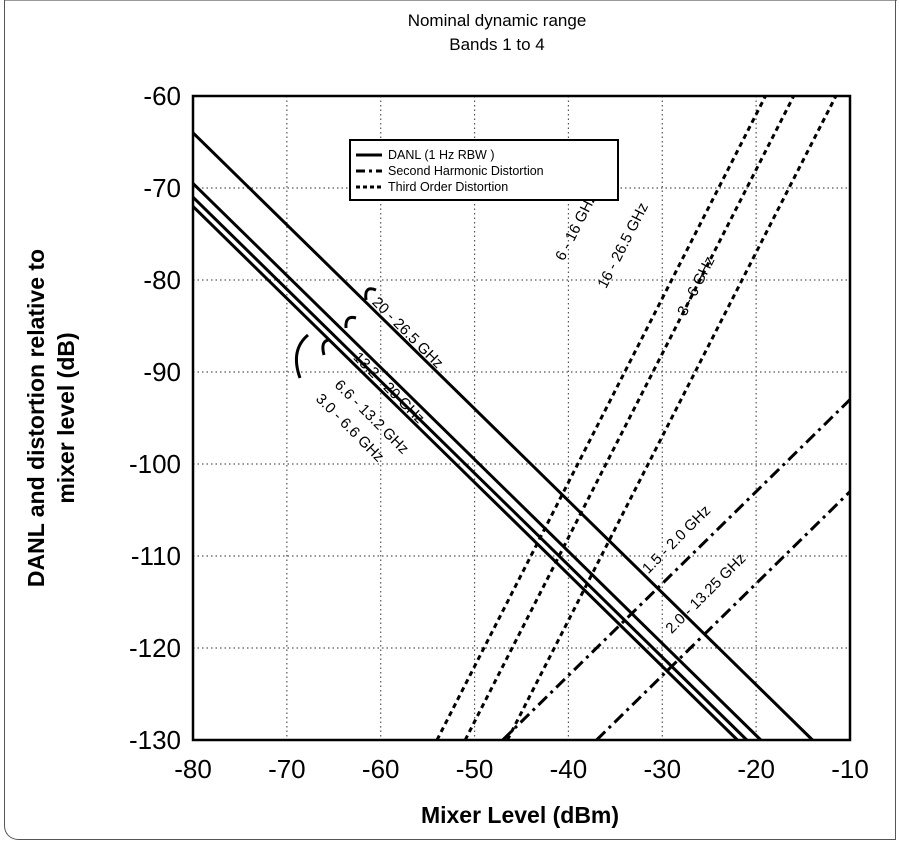 The width and height of the screenshot is (899, 843). Describe the element at coordinates (466, 171) in the screenshot. I see `legend-entry-second-harmonic: Second Harmonic Distortion` at that location.